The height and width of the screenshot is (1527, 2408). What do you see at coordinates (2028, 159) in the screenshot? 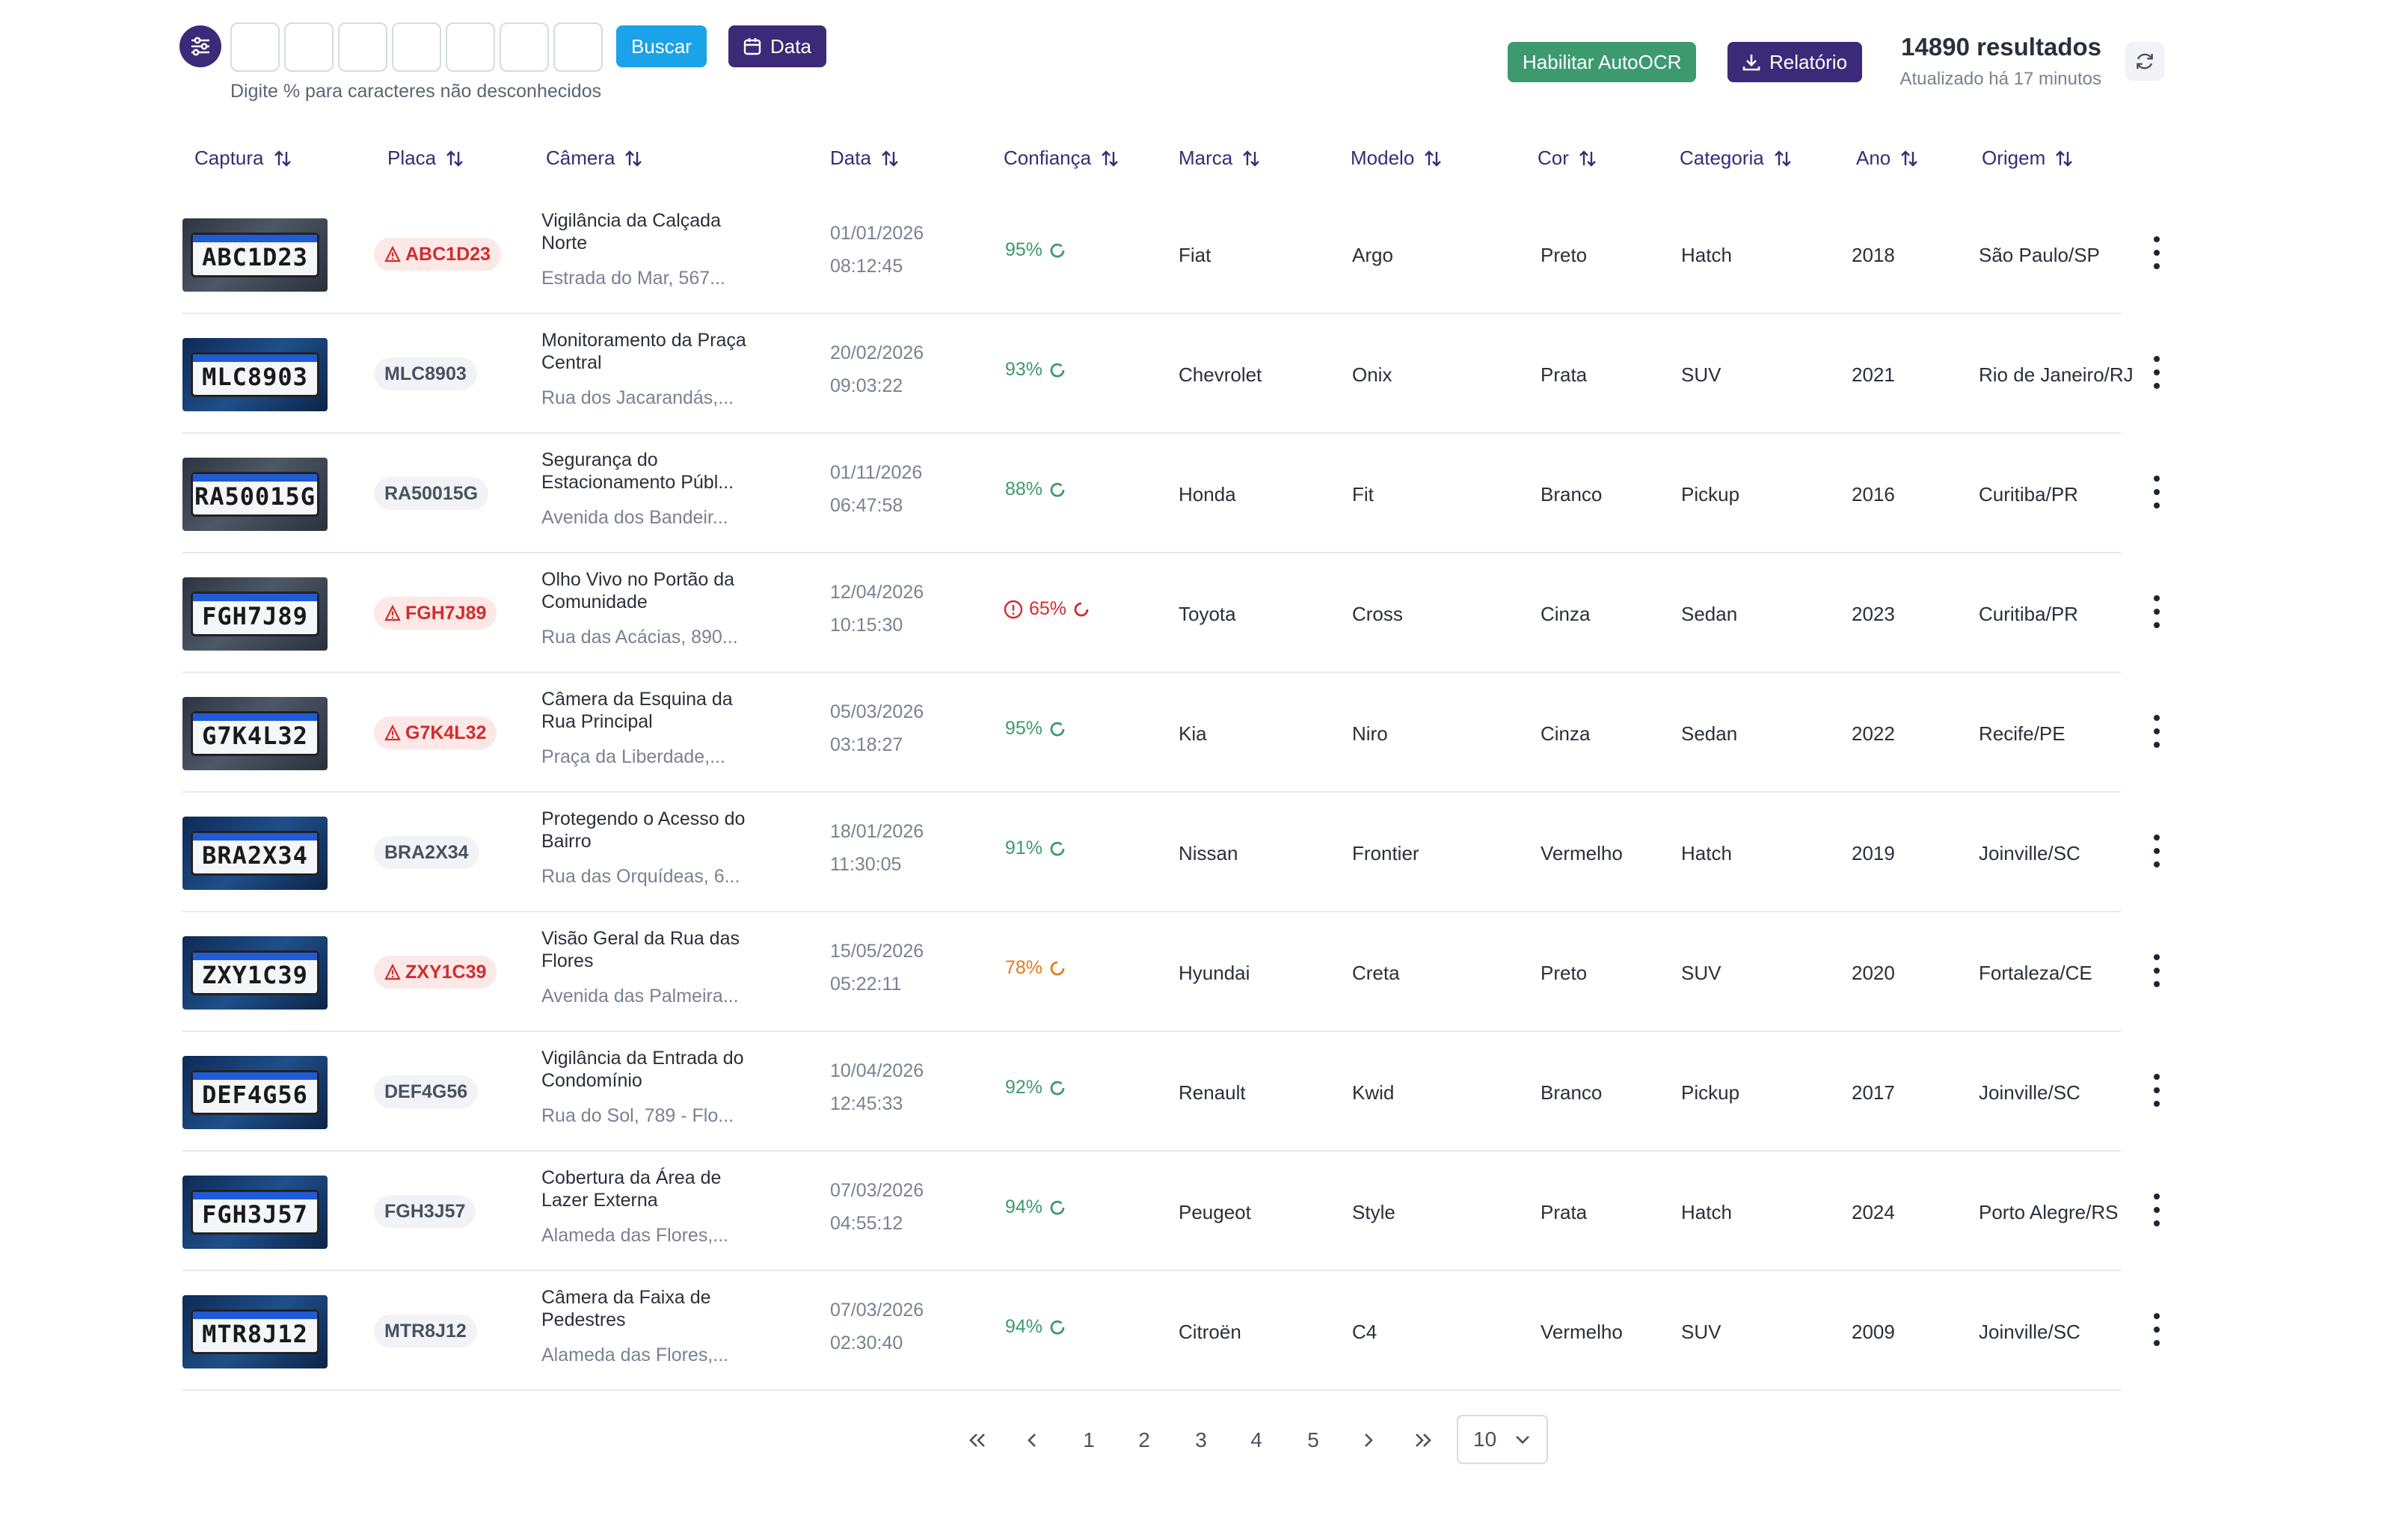
I see `column-header-10: Origem` at bounding box center [2028, 159].